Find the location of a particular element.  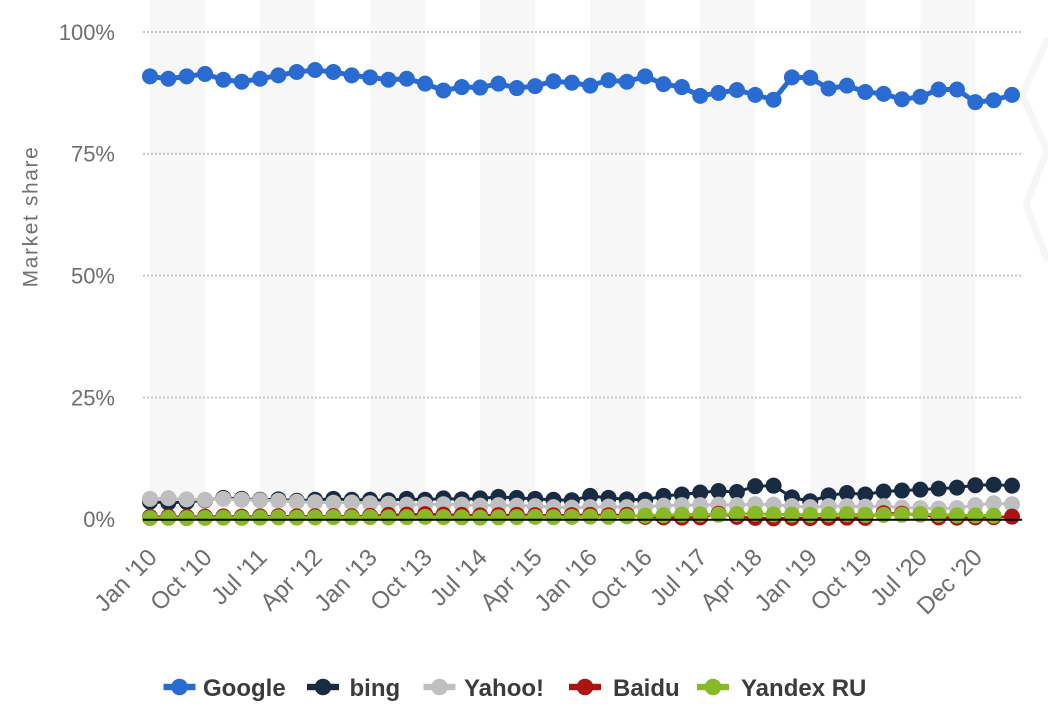

svg-text: 25% is located at coordinates (93, 397).